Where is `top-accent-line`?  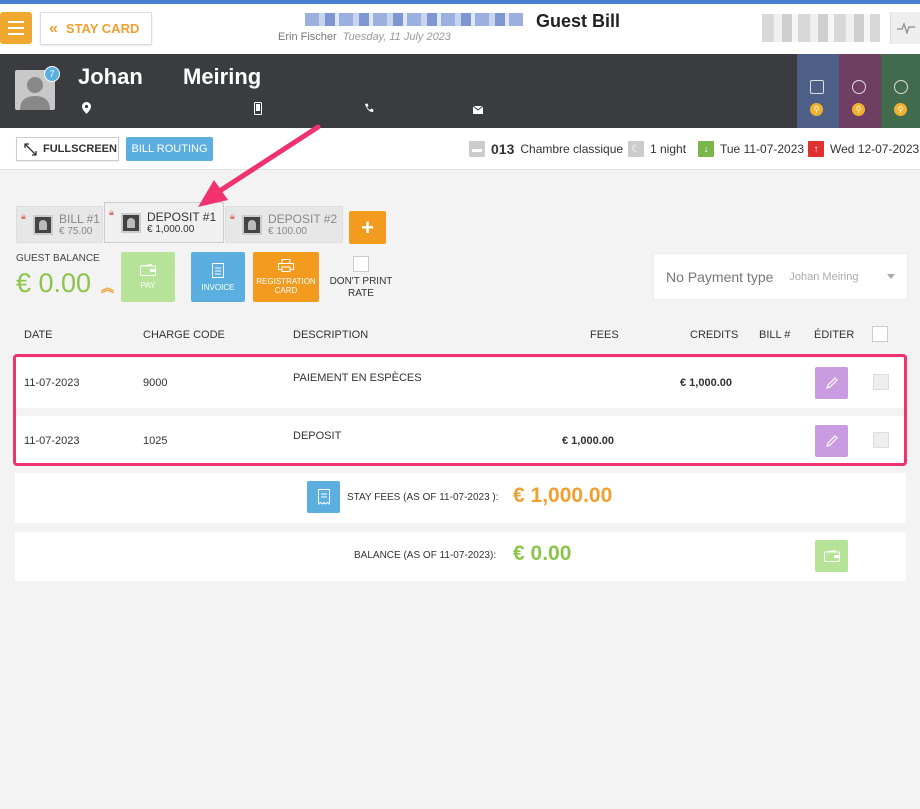
top-accent-line is located at coordinates (460, 2).